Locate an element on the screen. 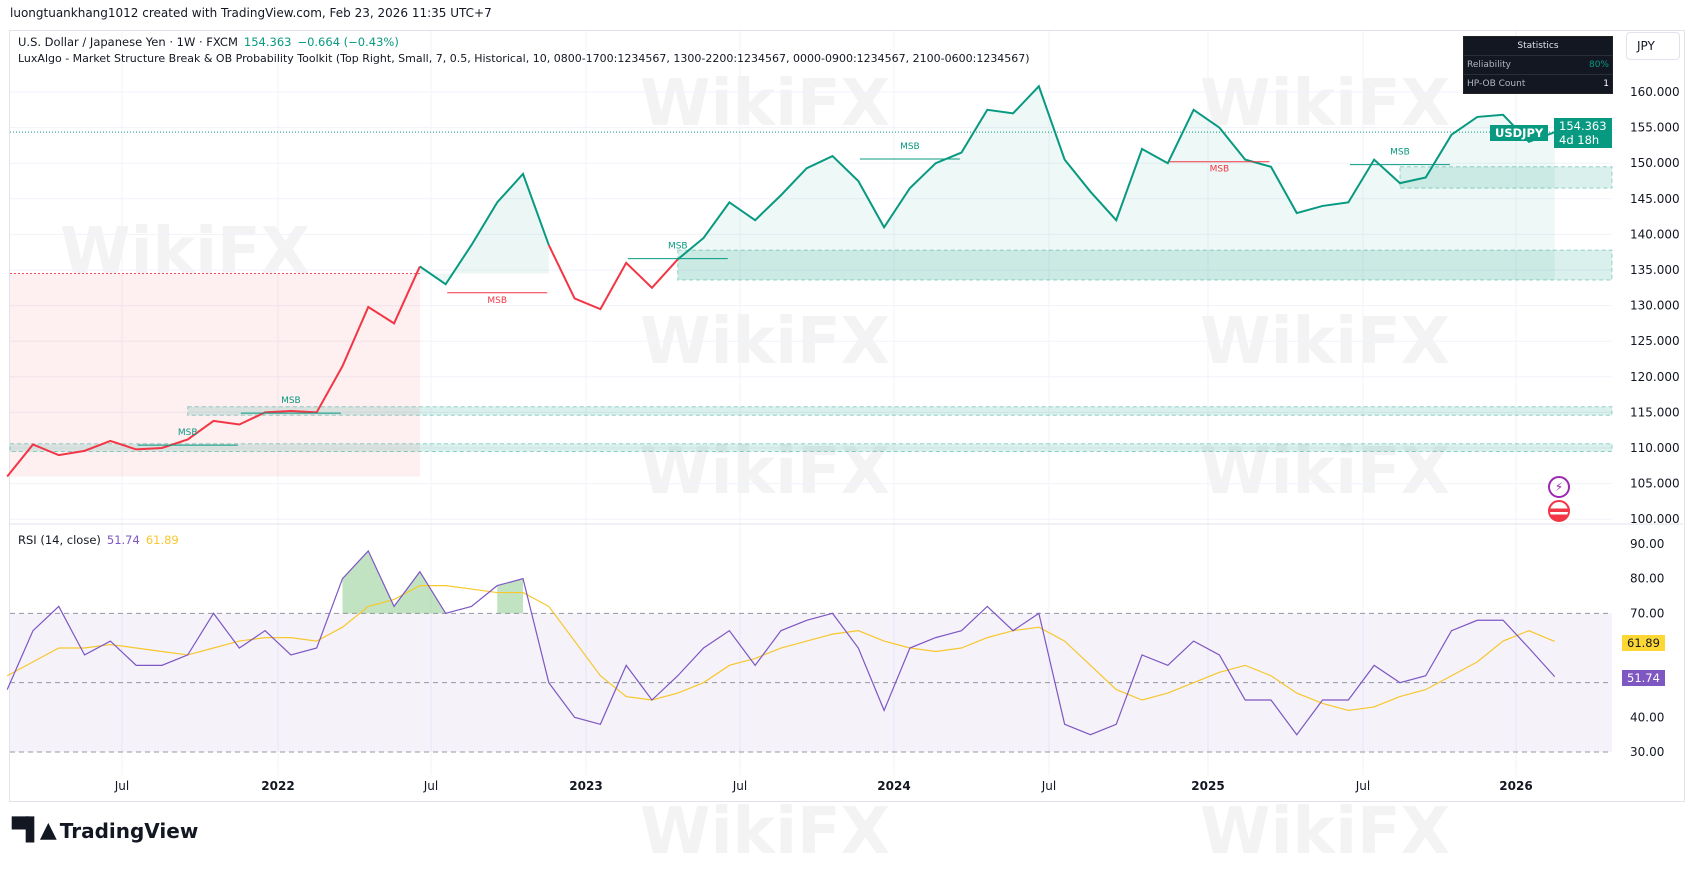 The image size is (1693, 869). stat-label: HP-OB Count is located at coordinates (1496, 84).